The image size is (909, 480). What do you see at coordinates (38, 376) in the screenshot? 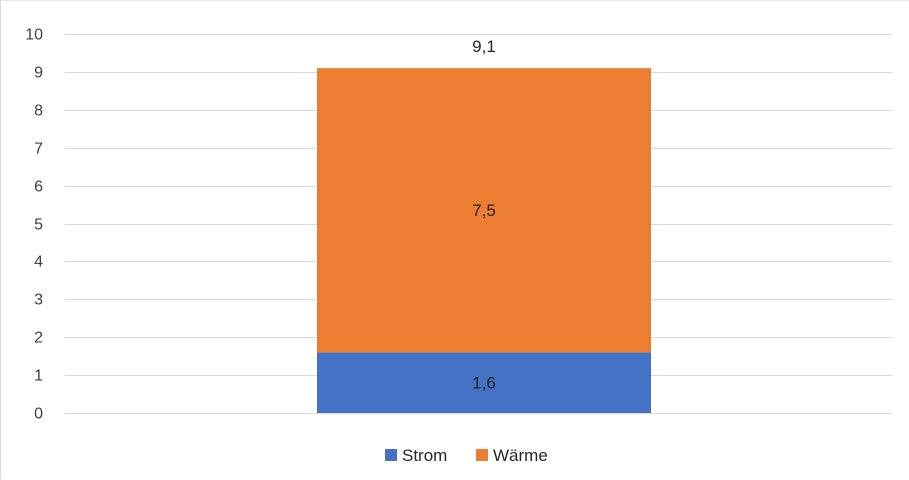
I see `y-tick-label: 1` at bounding box center [38, 376].